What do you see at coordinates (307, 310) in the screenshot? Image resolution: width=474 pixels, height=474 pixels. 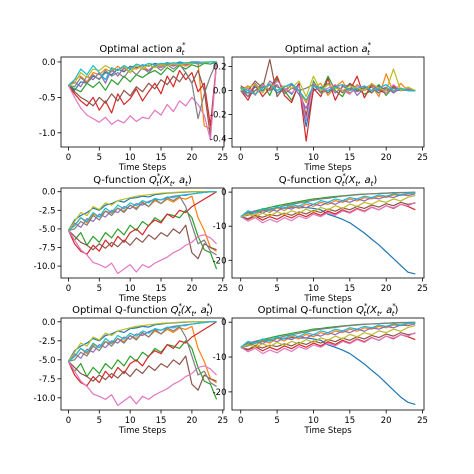 I see `title-text: Optimal Q-function` at bounding box center [307, 310].